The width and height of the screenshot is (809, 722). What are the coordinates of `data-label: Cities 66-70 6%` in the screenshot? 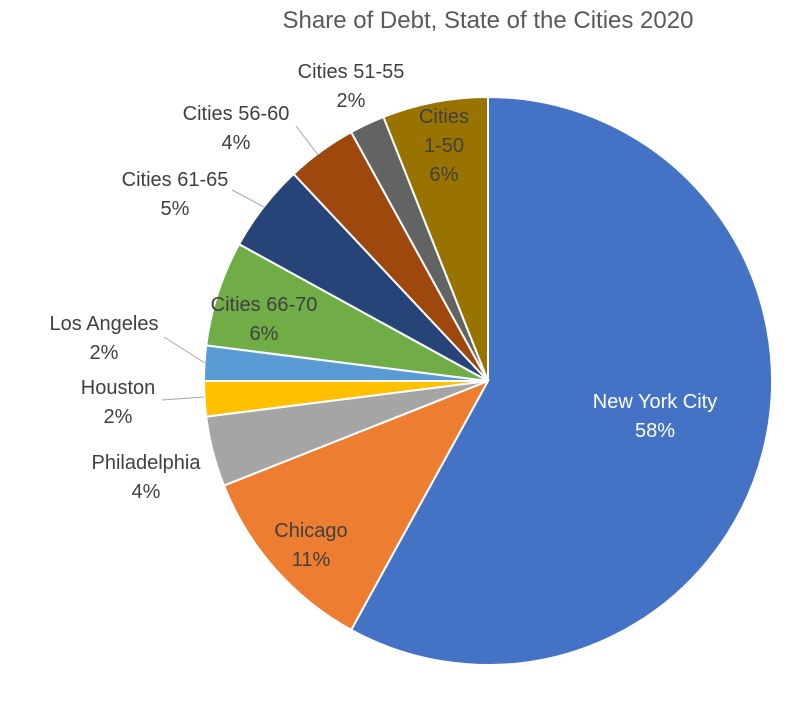 It's located at (264, 319).